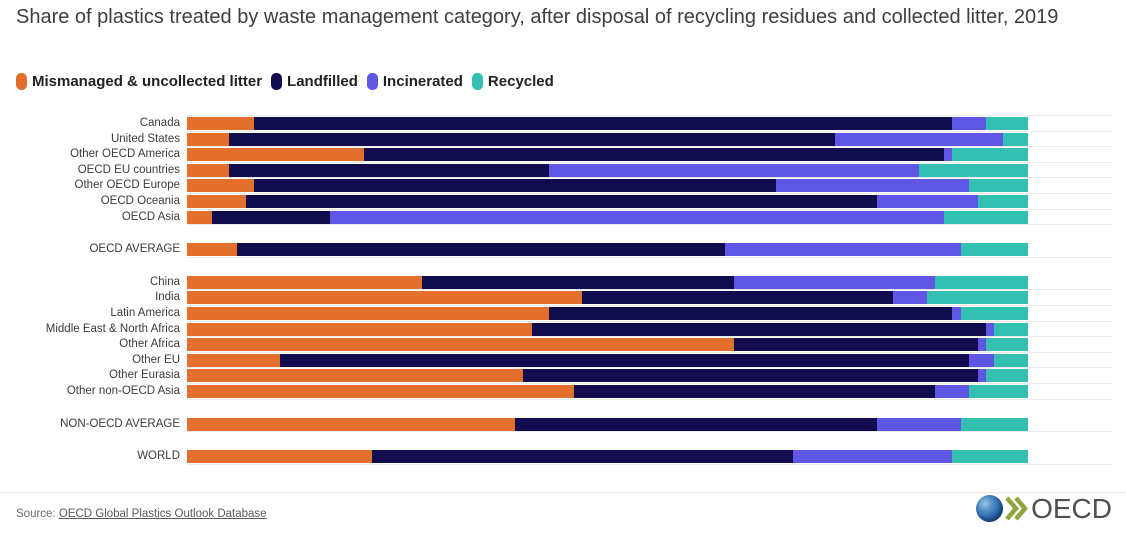 The image size is (1126, 537). What do you see at coordinates (1017, 508) in the screenshot?
I see `oecd-chevrons-icon` at bounding box center [1017, 508].